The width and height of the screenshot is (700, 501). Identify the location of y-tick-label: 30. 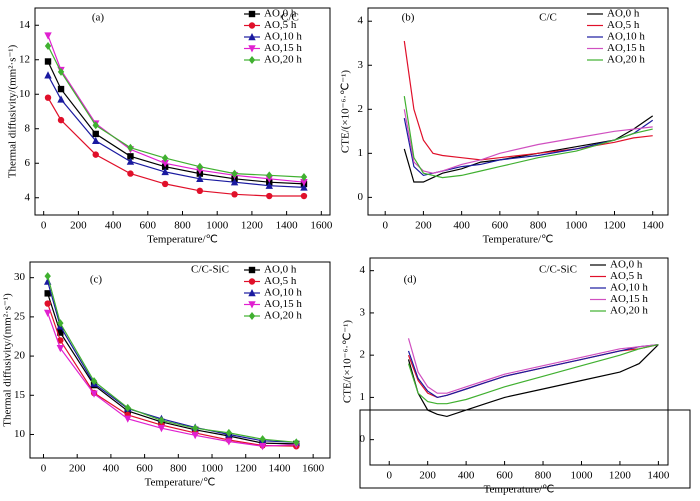
(20, 277).